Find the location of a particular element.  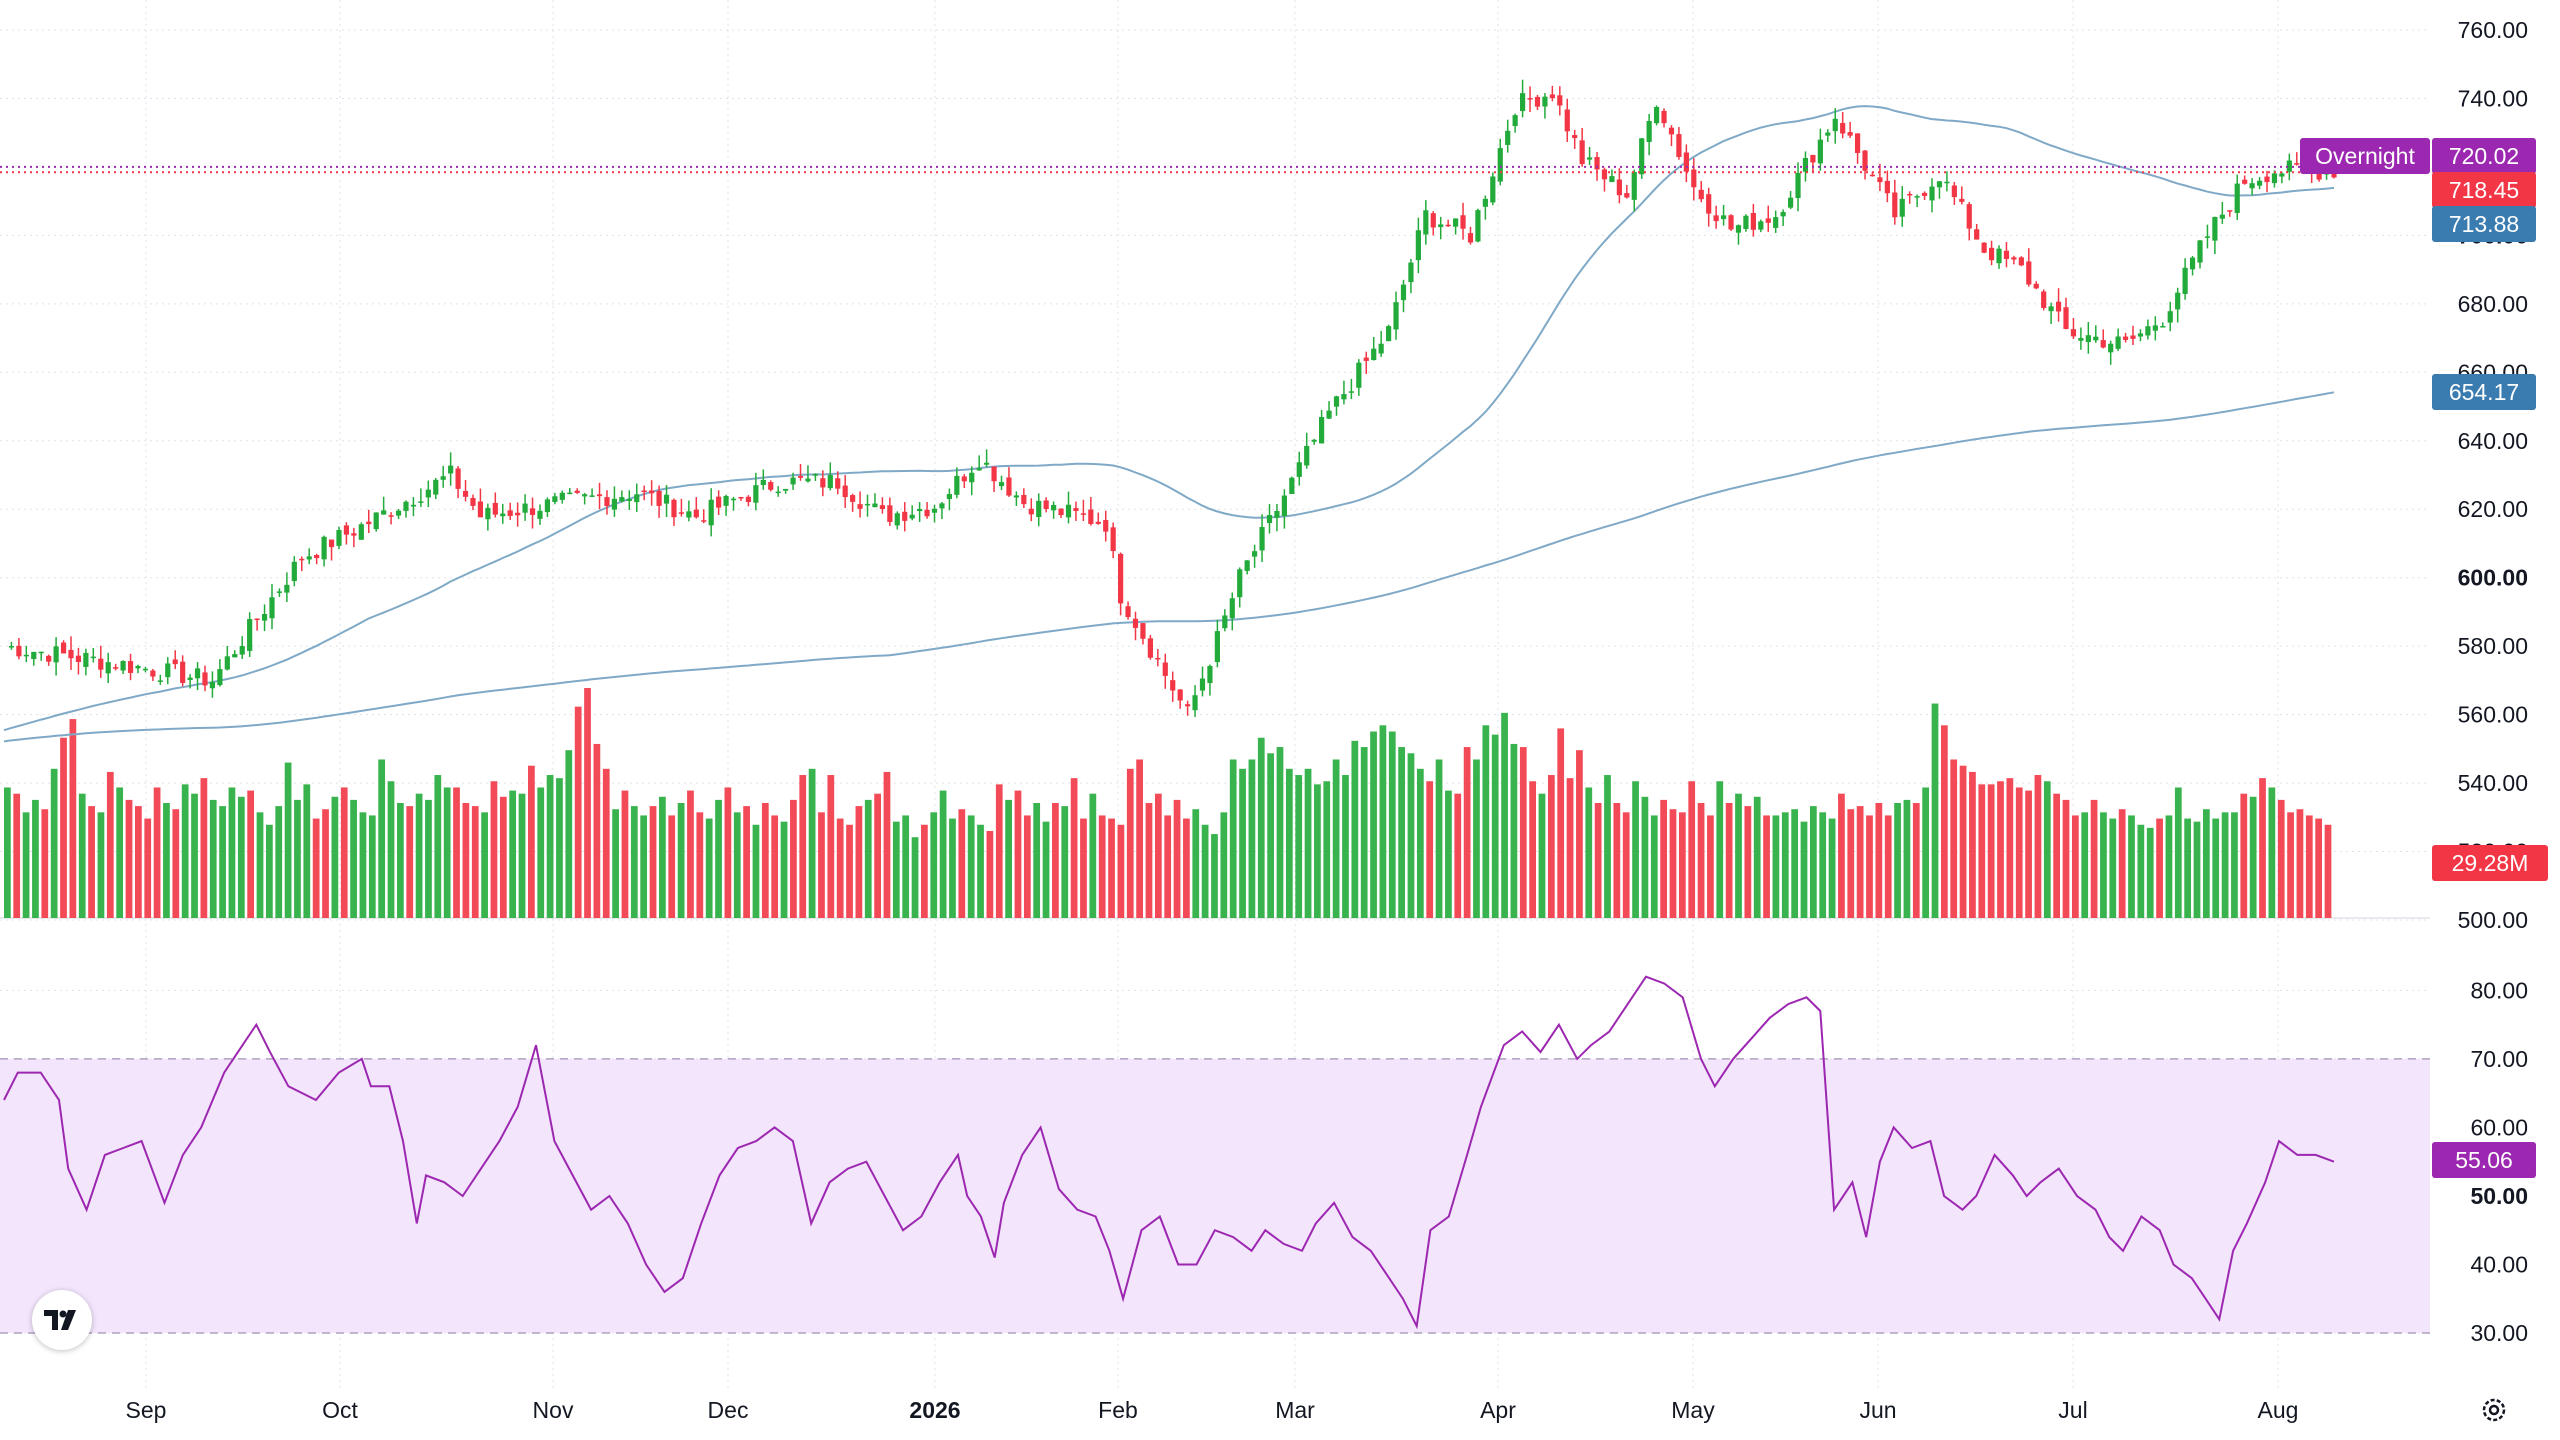

rsi-axis: 30.00 40.00 50.00 60.00 70.00 80.00 is located at coordinates (2499, 1161).